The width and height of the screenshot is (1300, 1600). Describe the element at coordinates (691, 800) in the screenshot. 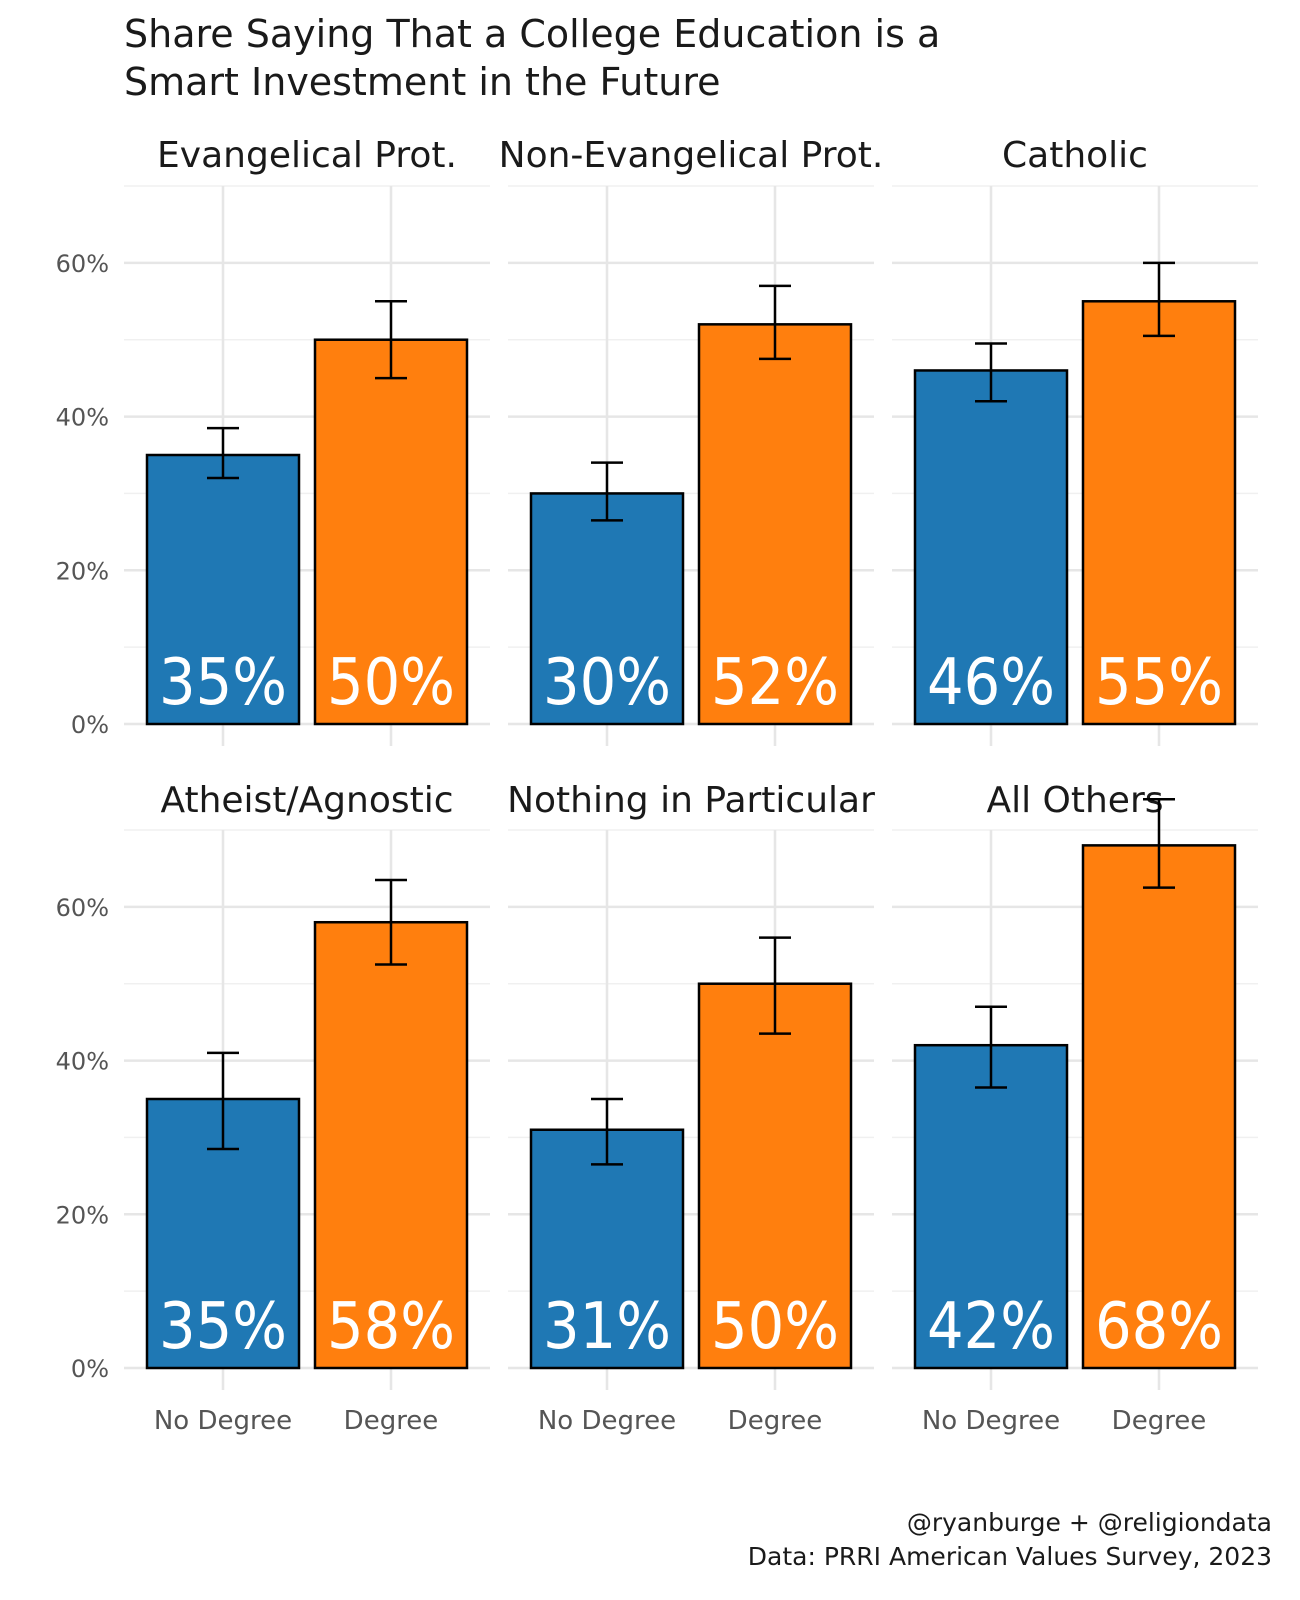

I see `facet-title: Nothing in Particular` at that location.